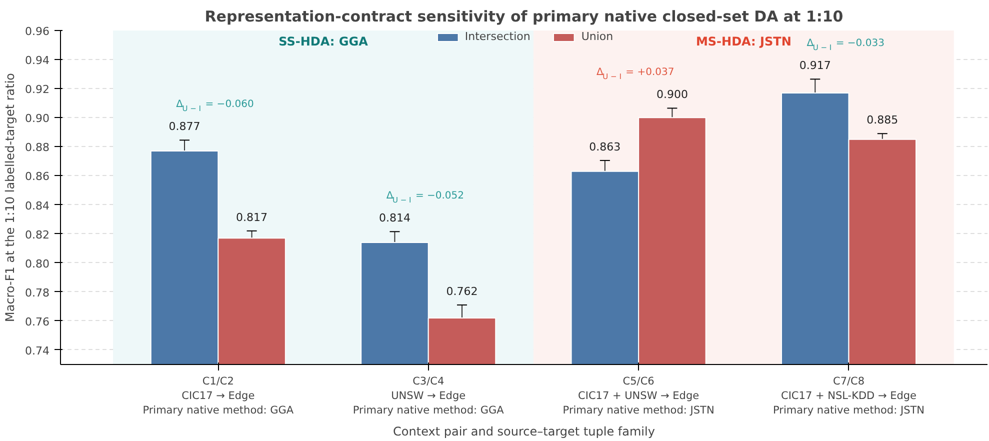  Describe the element at coordinates (37, 351) in the screenshot. I see `y-tick-label: 0.74` at that location.